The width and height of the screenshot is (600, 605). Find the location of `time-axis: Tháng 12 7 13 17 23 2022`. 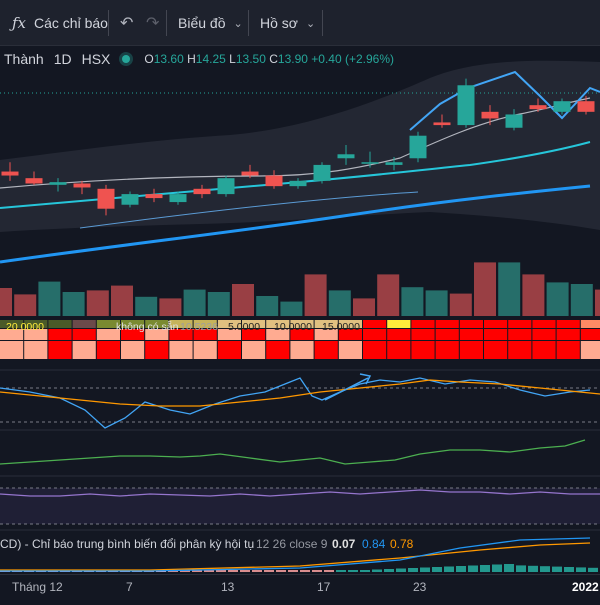

time-axis: Tháng 12 7 13 17 23 2022 is located at coordinates (300, 587).